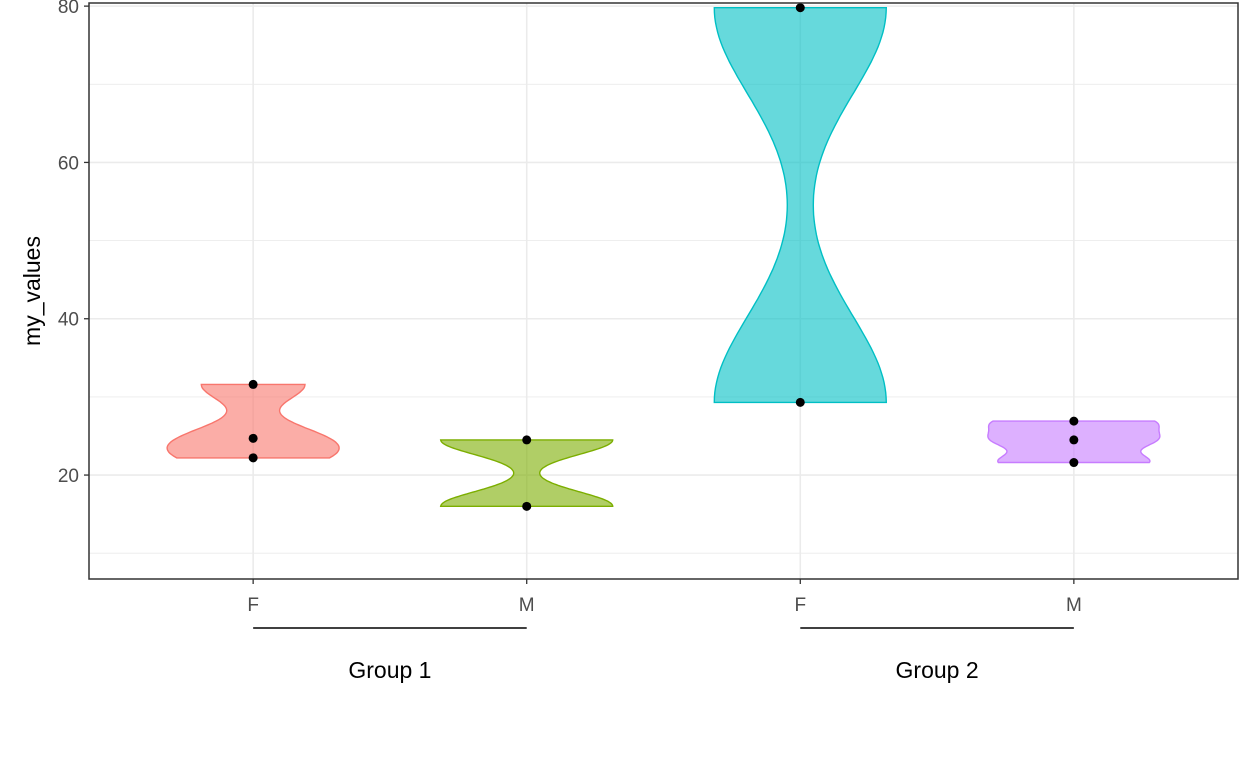  I want to click on group-brackets: Group 1 Group 2, so click(663, 655).